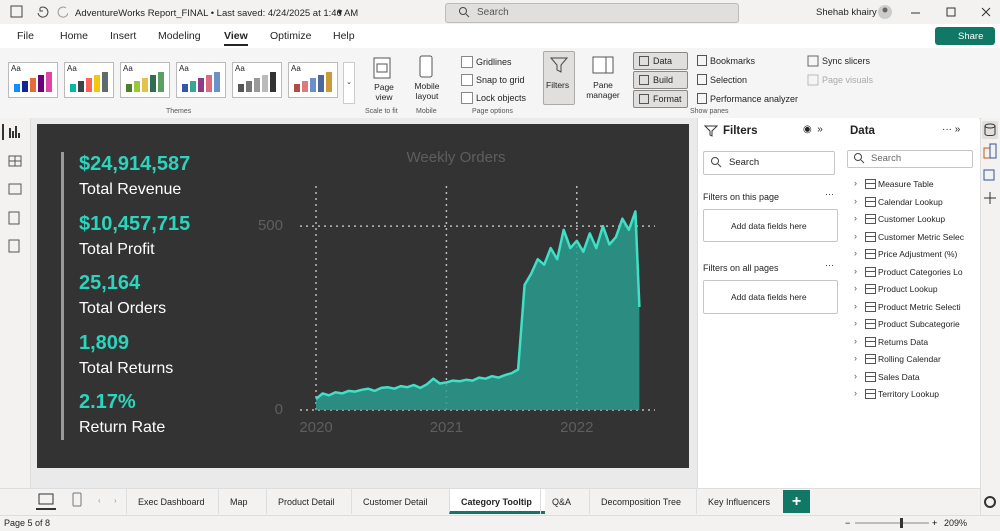 This screenshot has width=1000, height=531. What do you see at coordinates (667, 99) in the screenshot?
I see `pane-toggle-text: Format` at bounding box center [667, 99].